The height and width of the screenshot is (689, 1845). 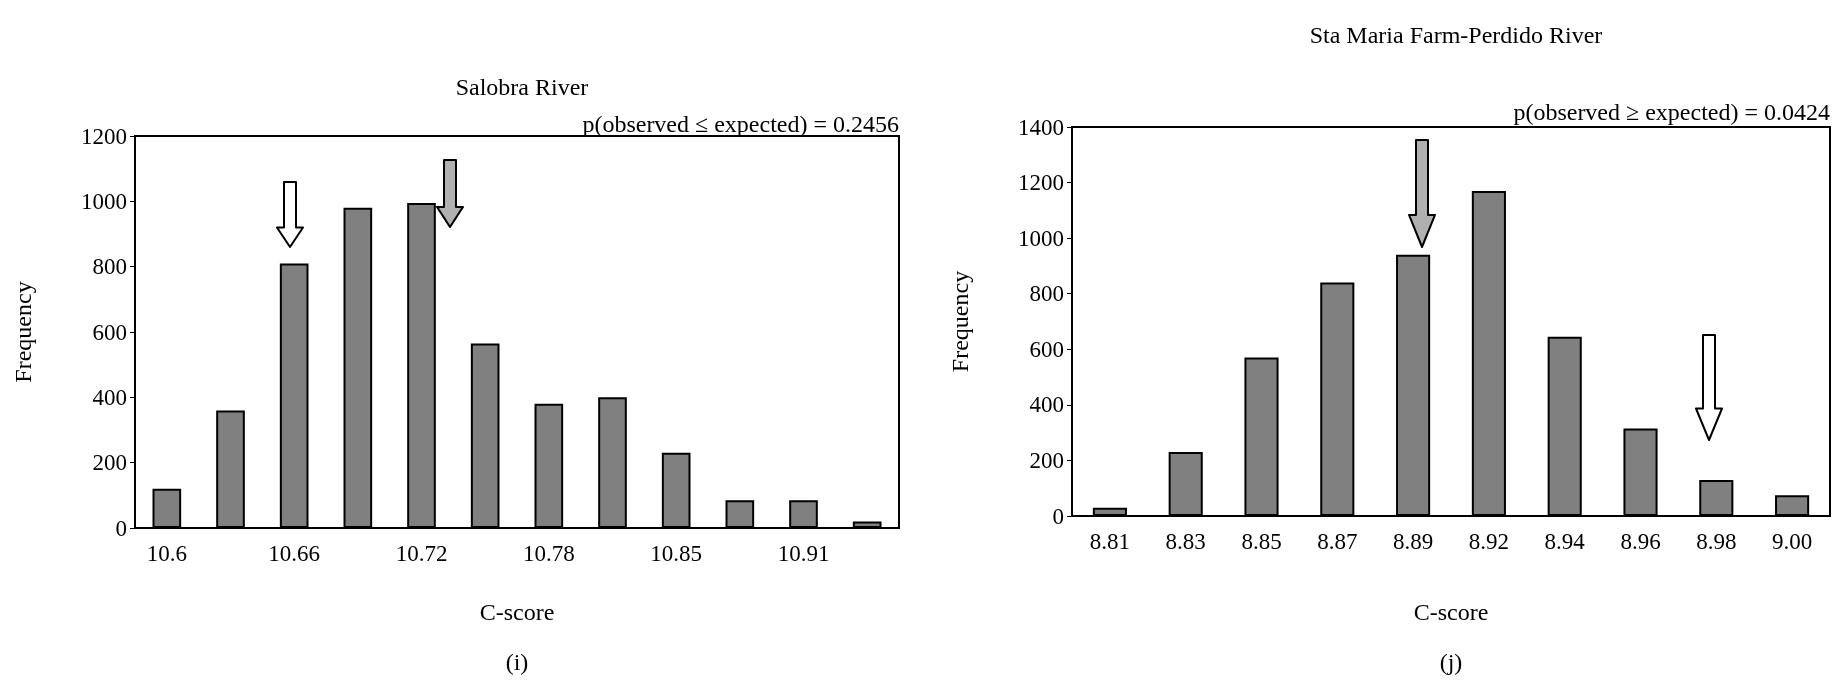 What do you see at coordinates (1413, 541) in the screenshot?
I see `x-tick-label: 8.89` at bounding box center [1413, 541].